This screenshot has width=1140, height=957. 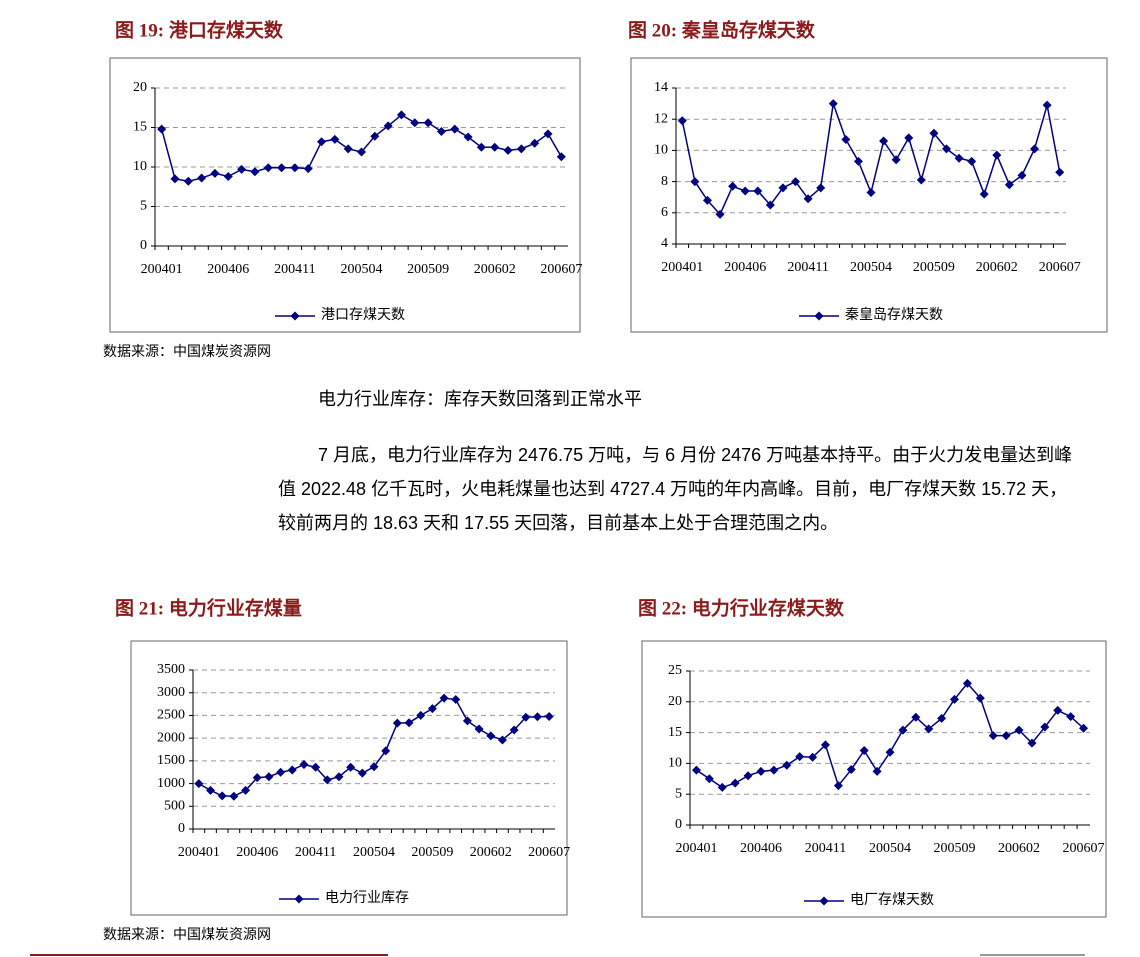 What do you see at coordinates (675, 670) in the screenshot?
I see `y-tick-label: 25` at bounding box center [675, 670].